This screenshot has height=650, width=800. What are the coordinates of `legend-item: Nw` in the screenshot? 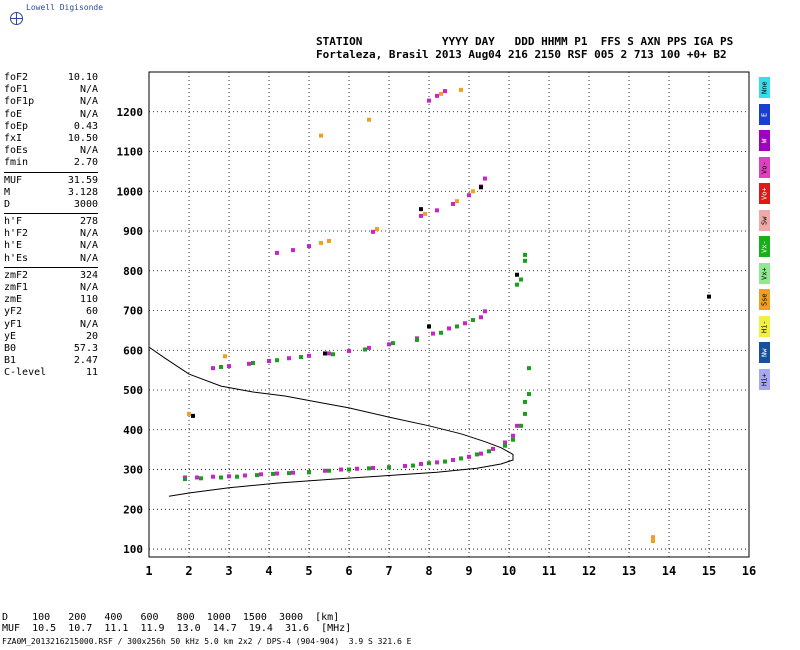 It's located at (764, 352).